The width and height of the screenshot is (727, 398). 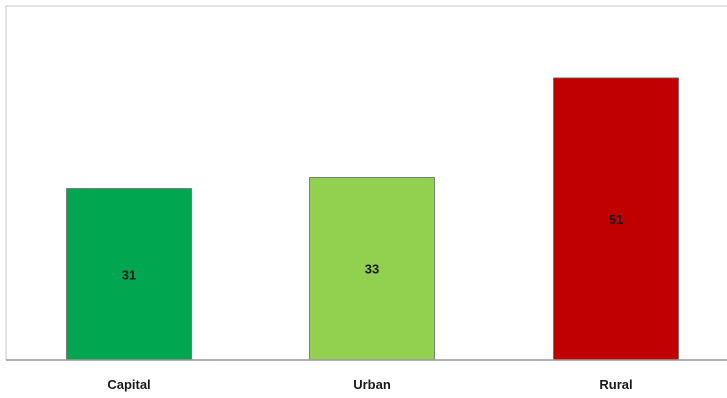 What do you see at coordinates (128, 384) in the screenshot?
I see `category-label-capital: Capital` at bounding box center [128, 384].